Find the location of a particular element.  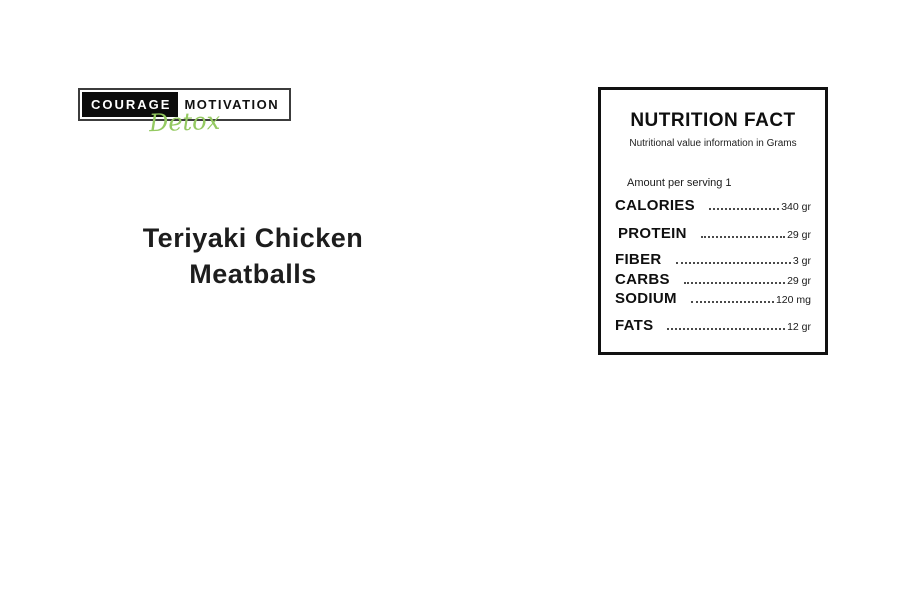

nutrition-row-fiber: FIBER 3 gr is located at coordinates (713, 259).